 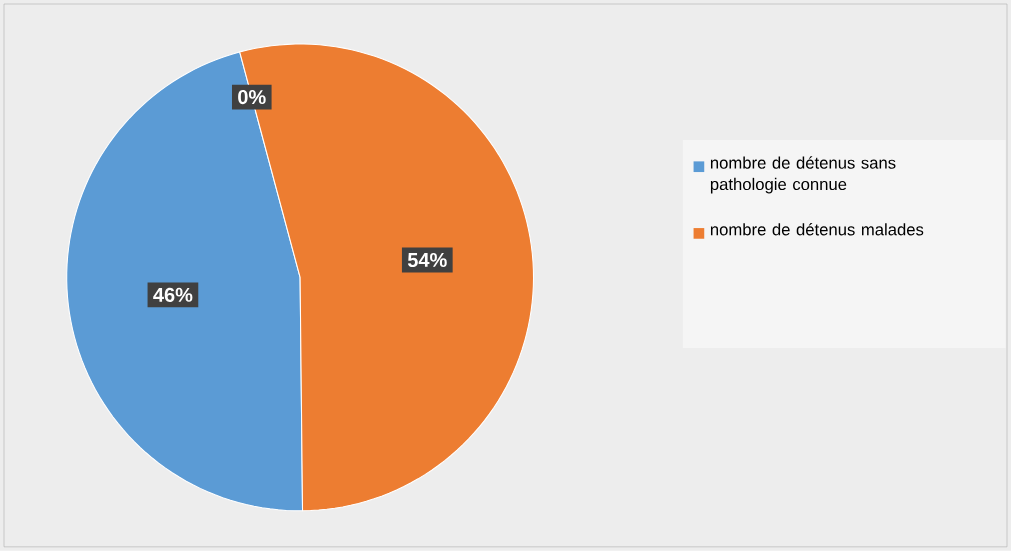 I want to click on text: 0%, so click(x=252, y=97).